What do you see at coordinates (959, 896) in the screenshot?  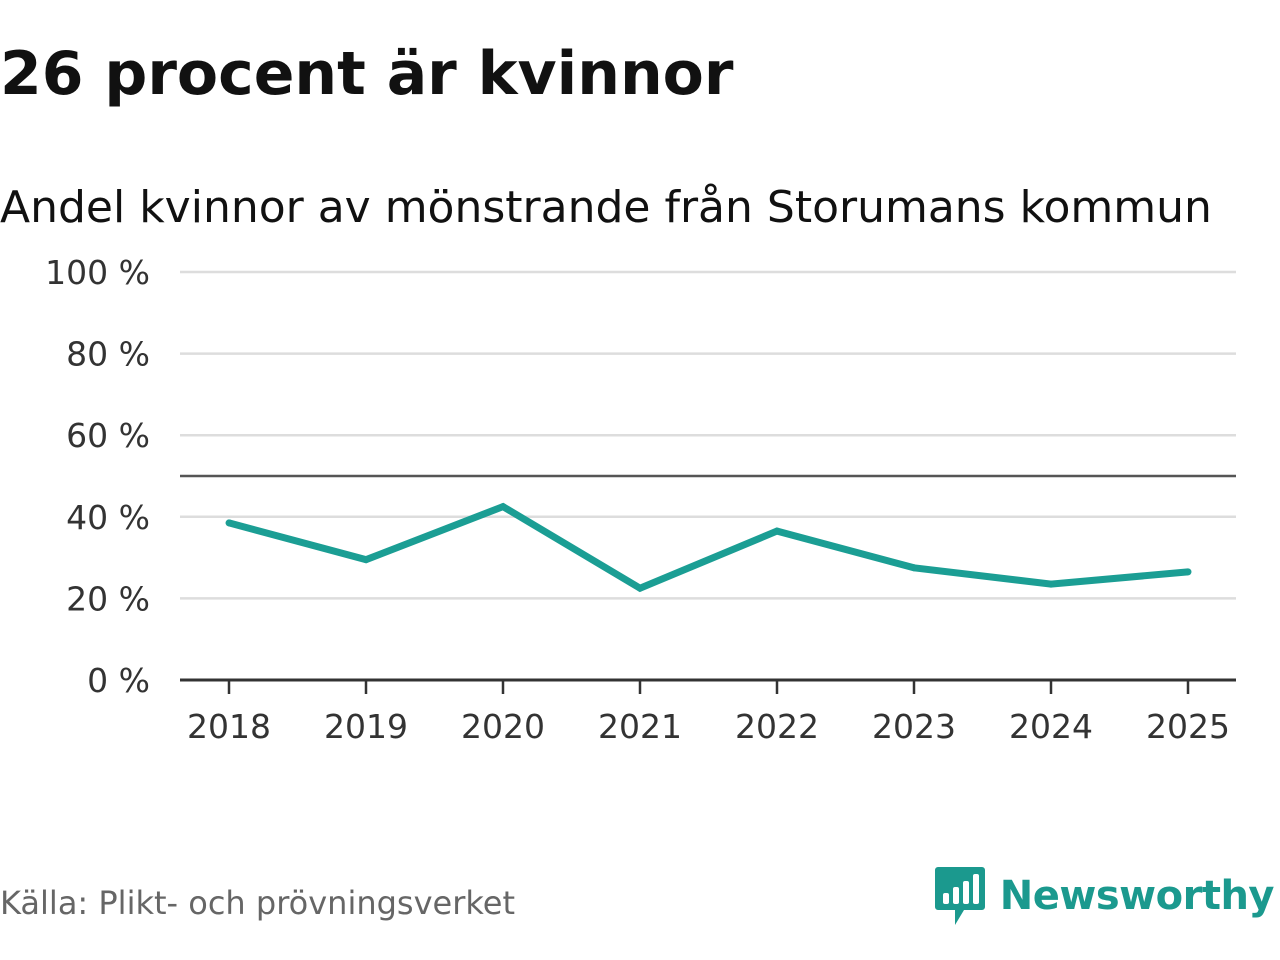 I see `newsworthy-logo-icon` at bounding box center [959, 896].